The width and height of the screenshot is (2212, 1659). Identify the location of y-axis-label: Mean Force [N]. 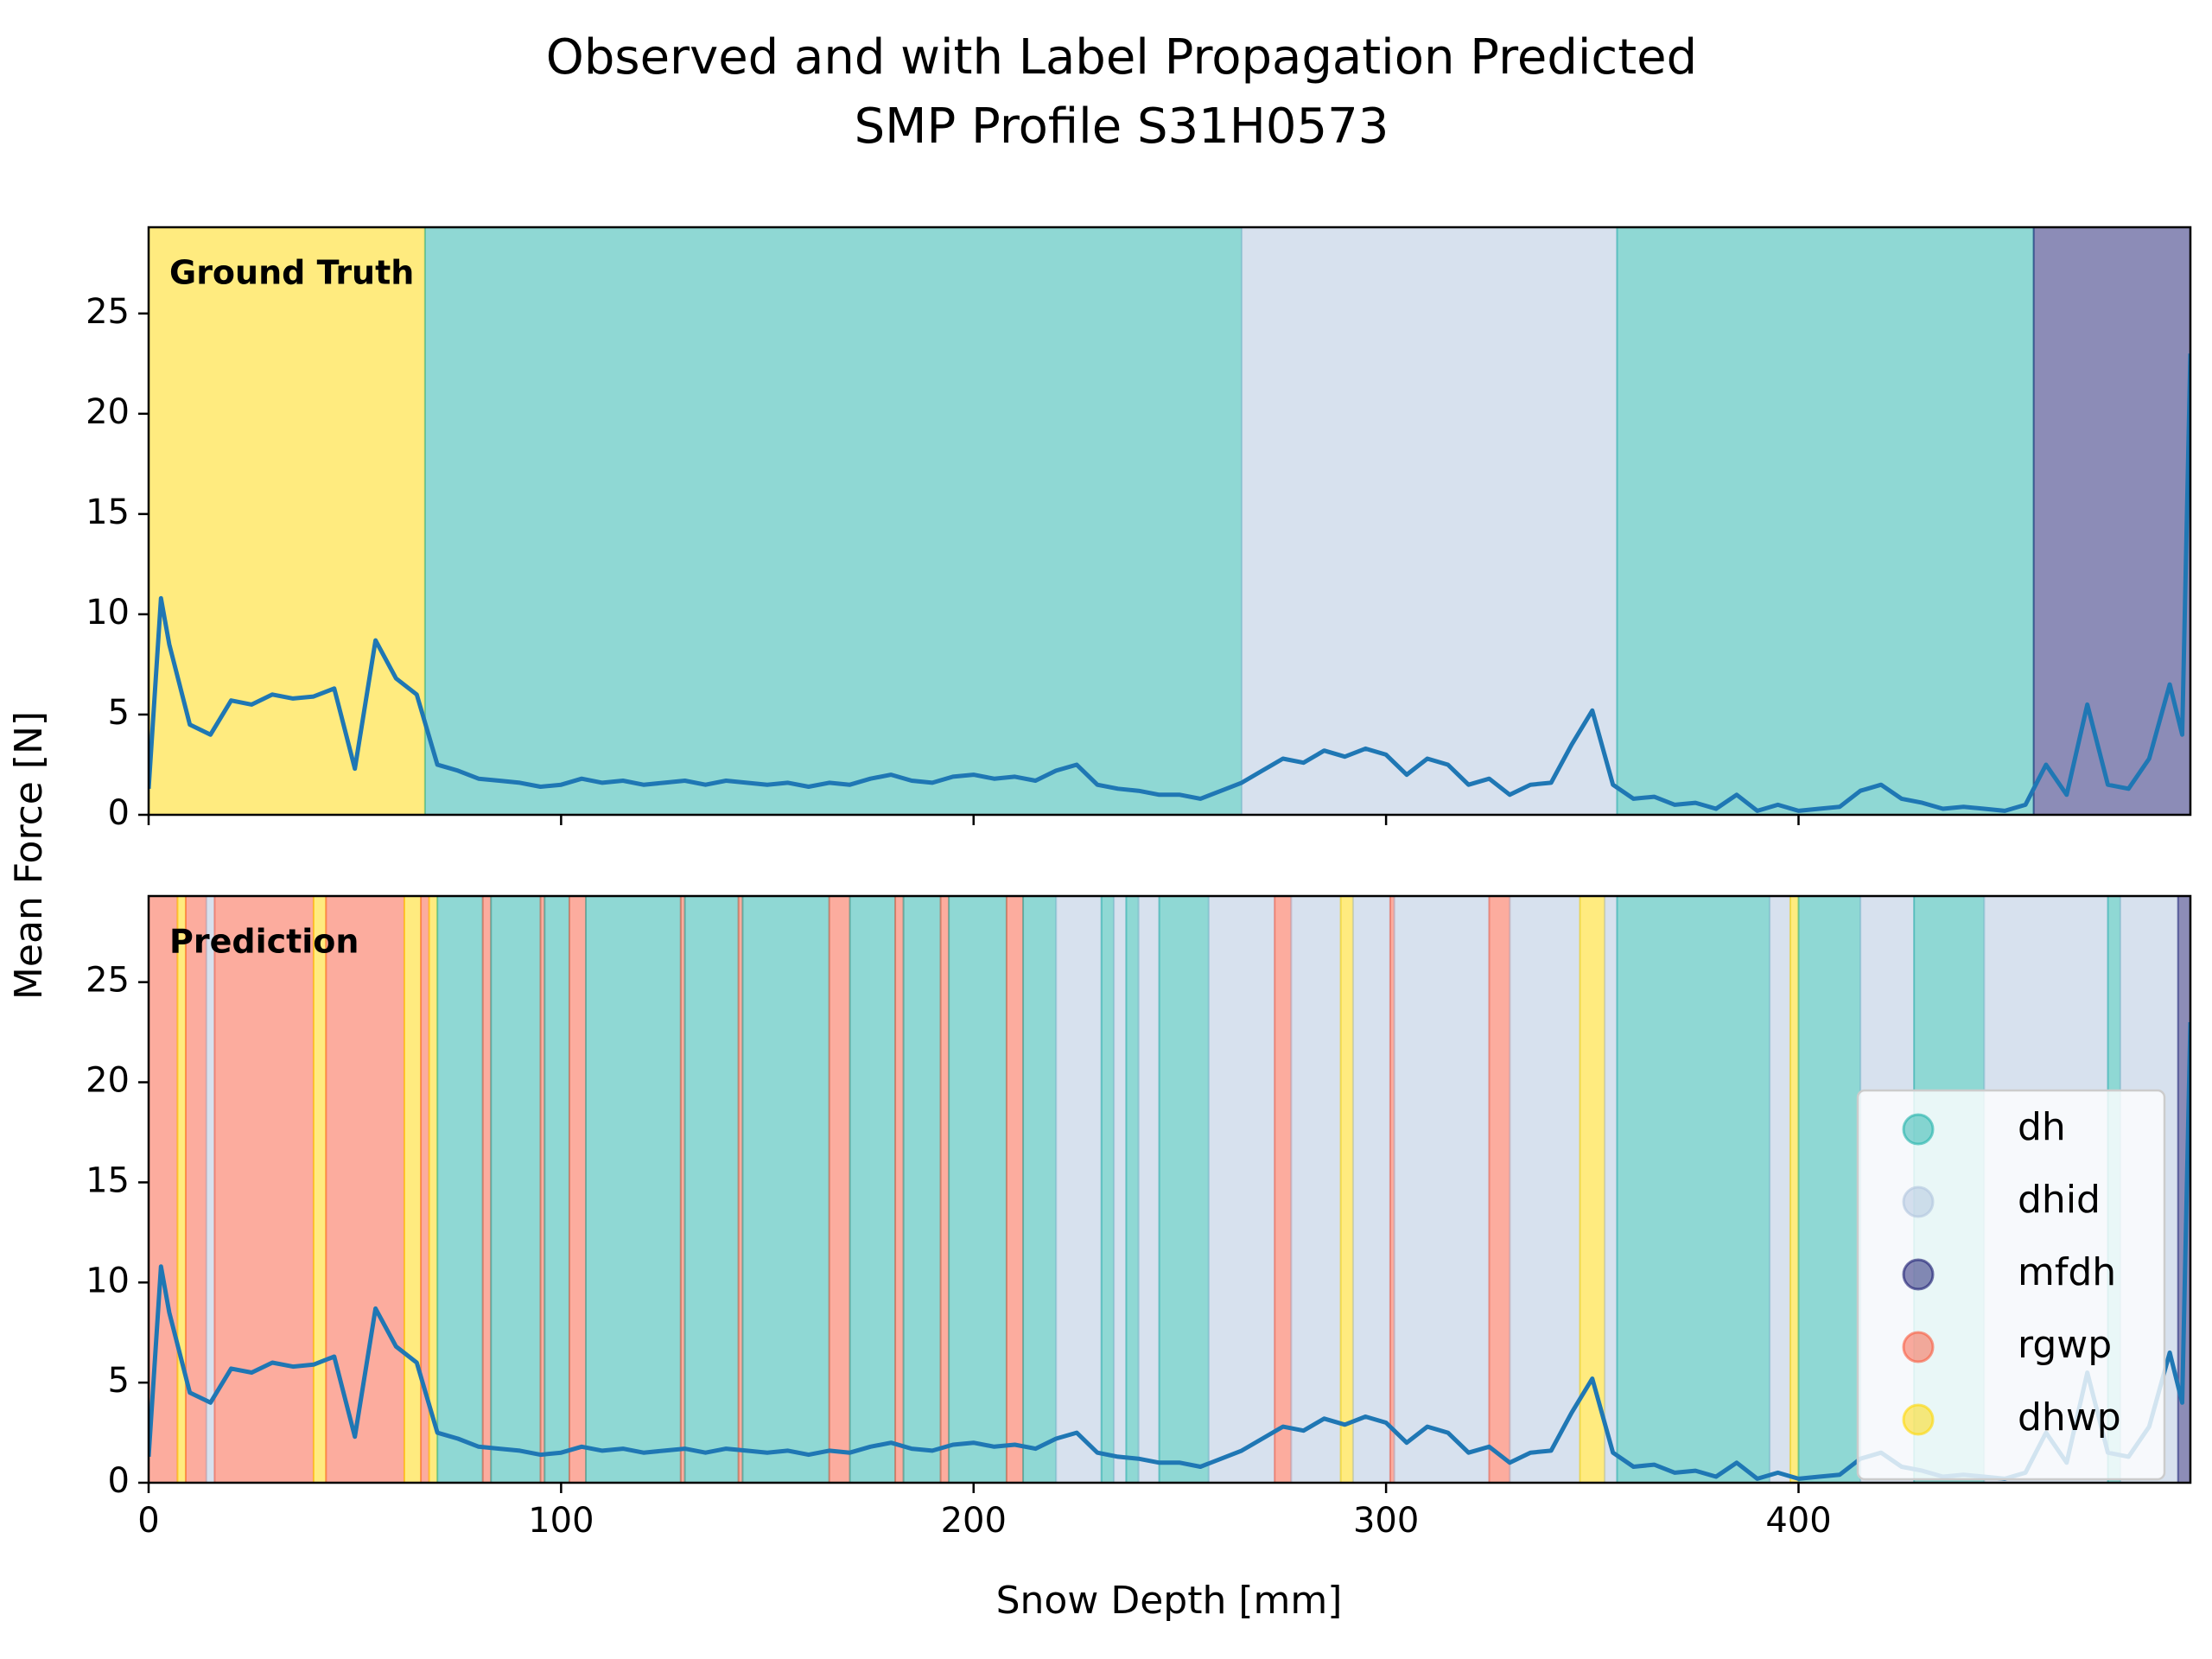
(29, 855).